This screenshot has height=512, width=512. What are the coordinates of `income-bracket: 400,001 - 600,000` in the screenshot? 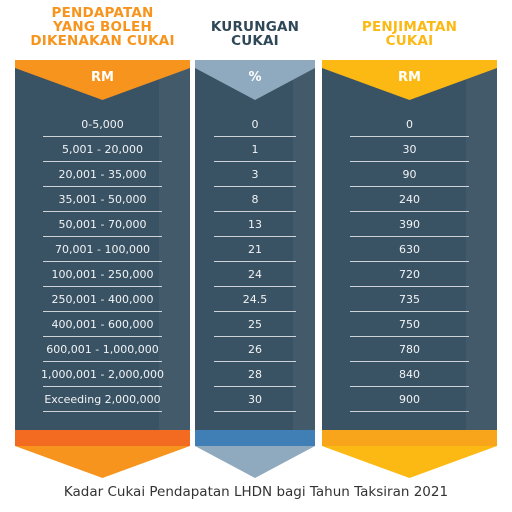 It's located at (102, 324).